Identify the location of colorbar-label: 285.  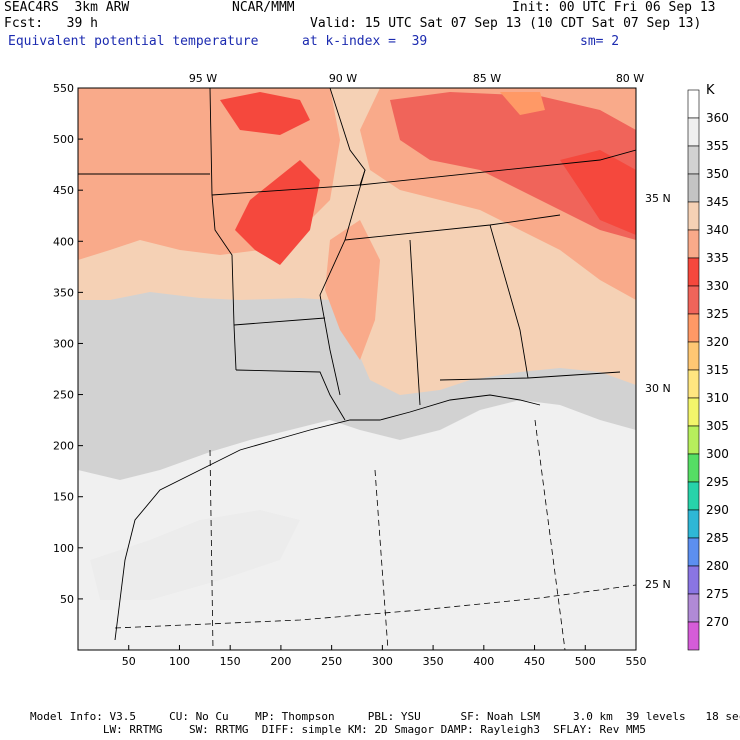
(717, 538).